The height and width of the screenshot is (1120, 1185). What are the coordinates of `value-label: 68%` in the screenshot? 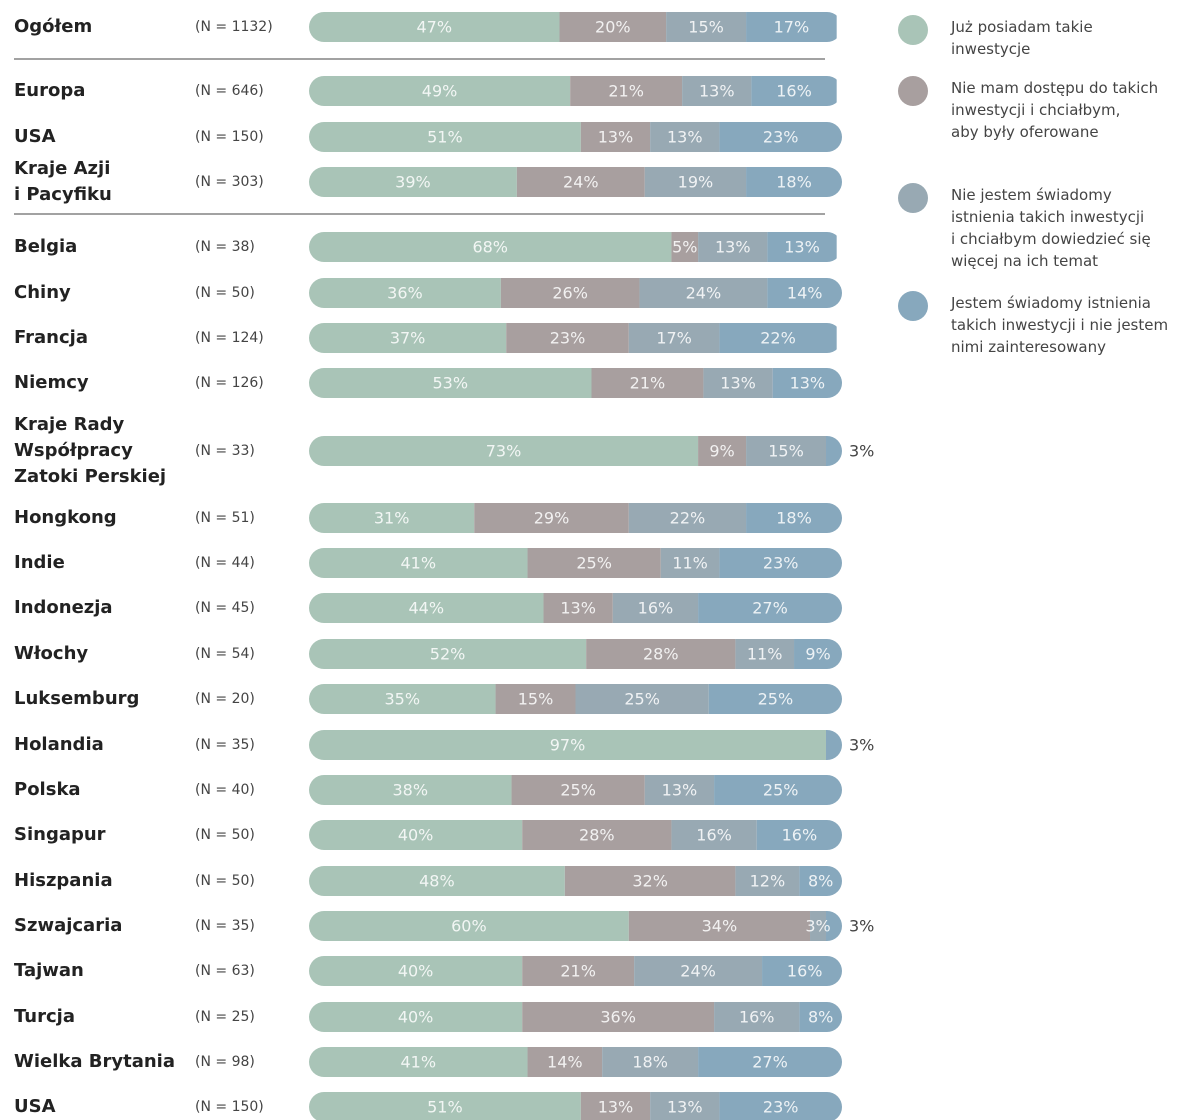 It's located at (490, 247).